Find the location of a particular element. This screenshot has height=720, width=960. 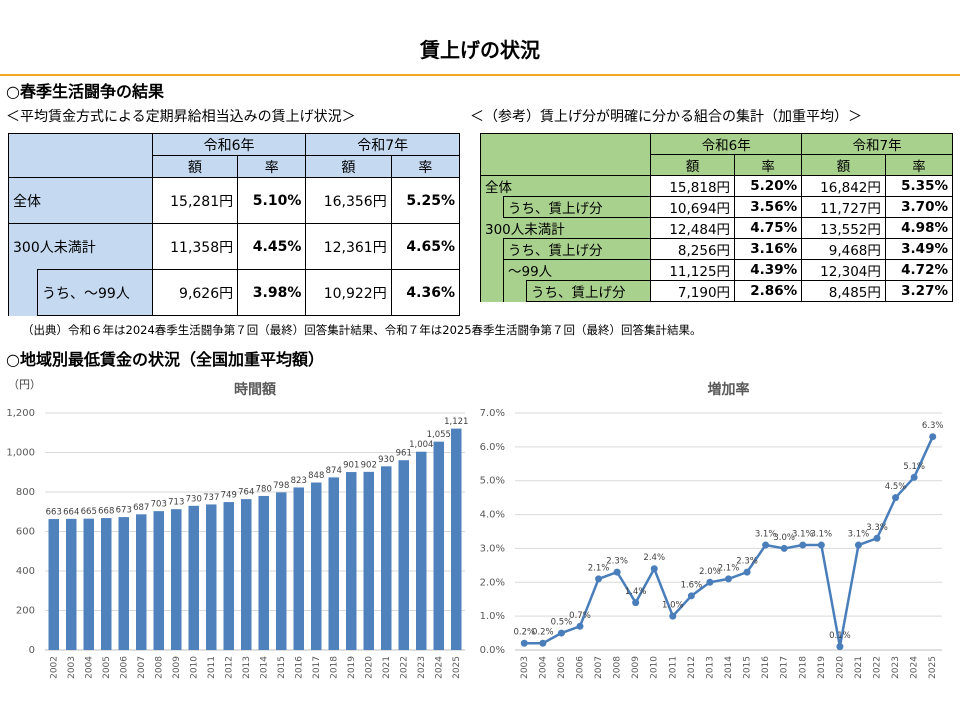

data-label: 3.3% is located at coordinates (877, 528).